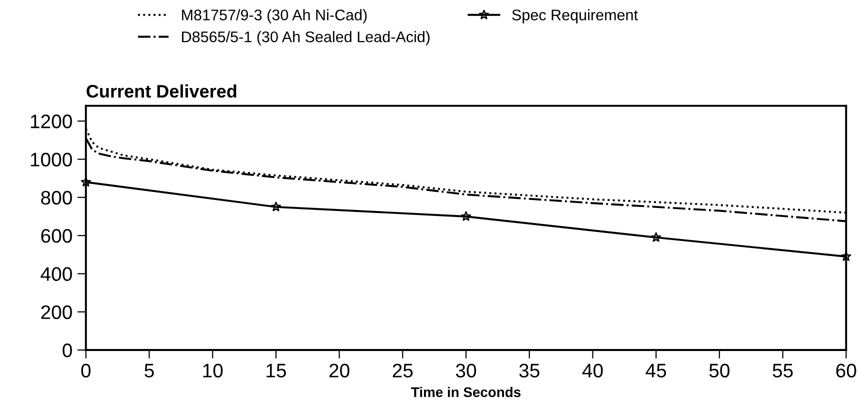 This screenshot has height=407, width=859. What do you see at coordinates (402, 371) in the screenshot?
I see `x-tick-label: 25` at bounding box center [402, 371].